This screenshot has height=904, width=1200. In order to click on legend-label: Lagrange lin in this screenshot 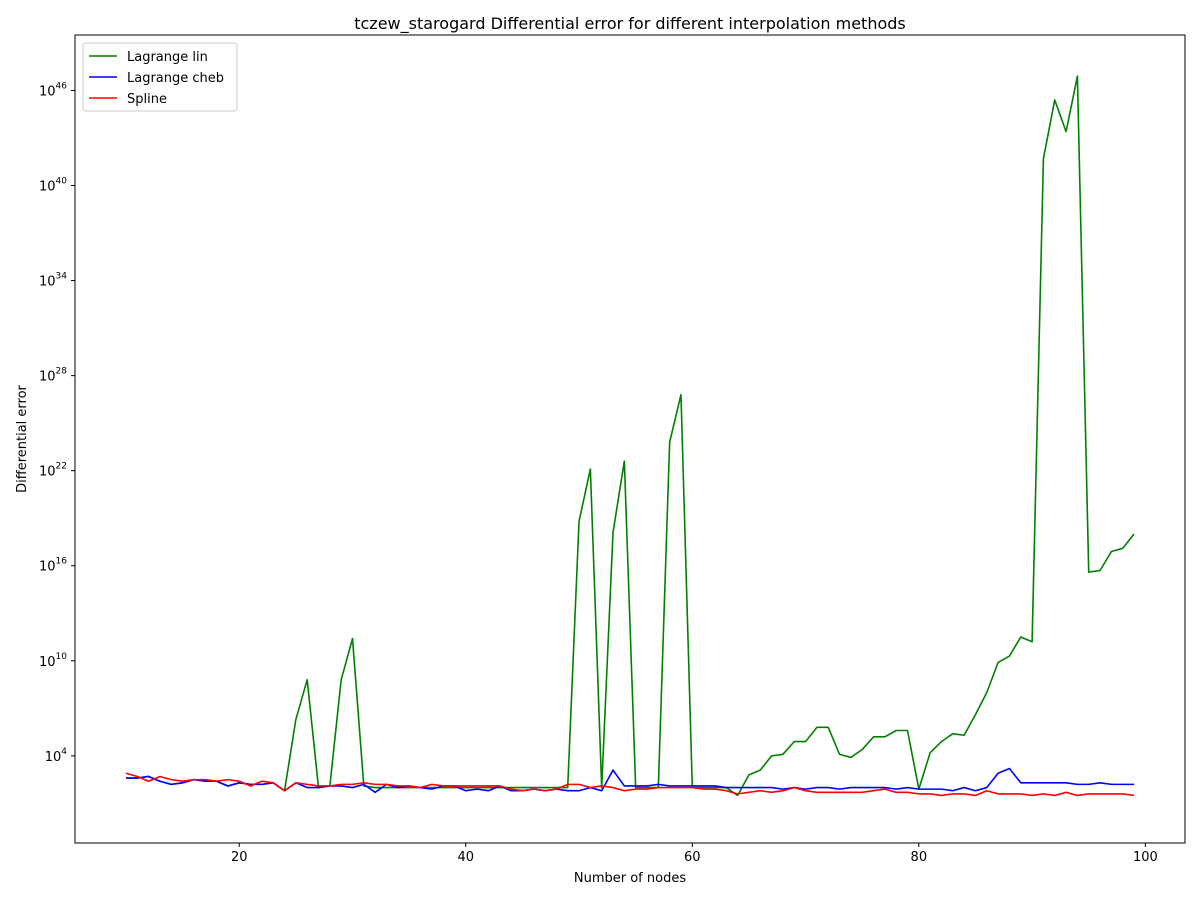, I will do `click(167, 57)`.